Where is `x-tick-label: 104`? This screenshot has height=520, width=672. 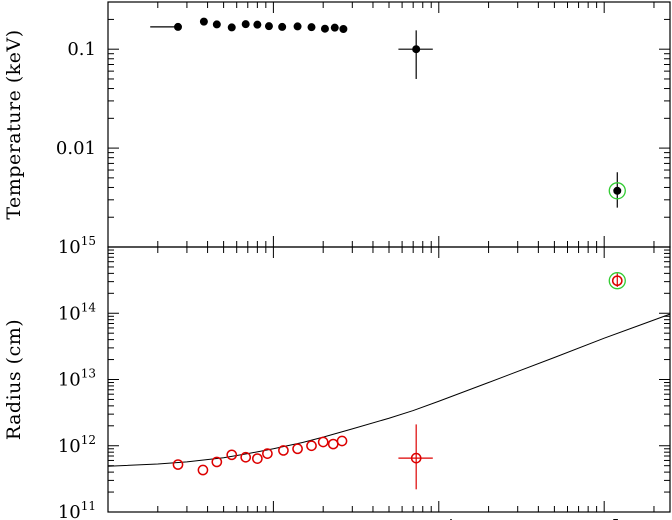
x-tick-label: 104 is located at coordinates (439, 518).